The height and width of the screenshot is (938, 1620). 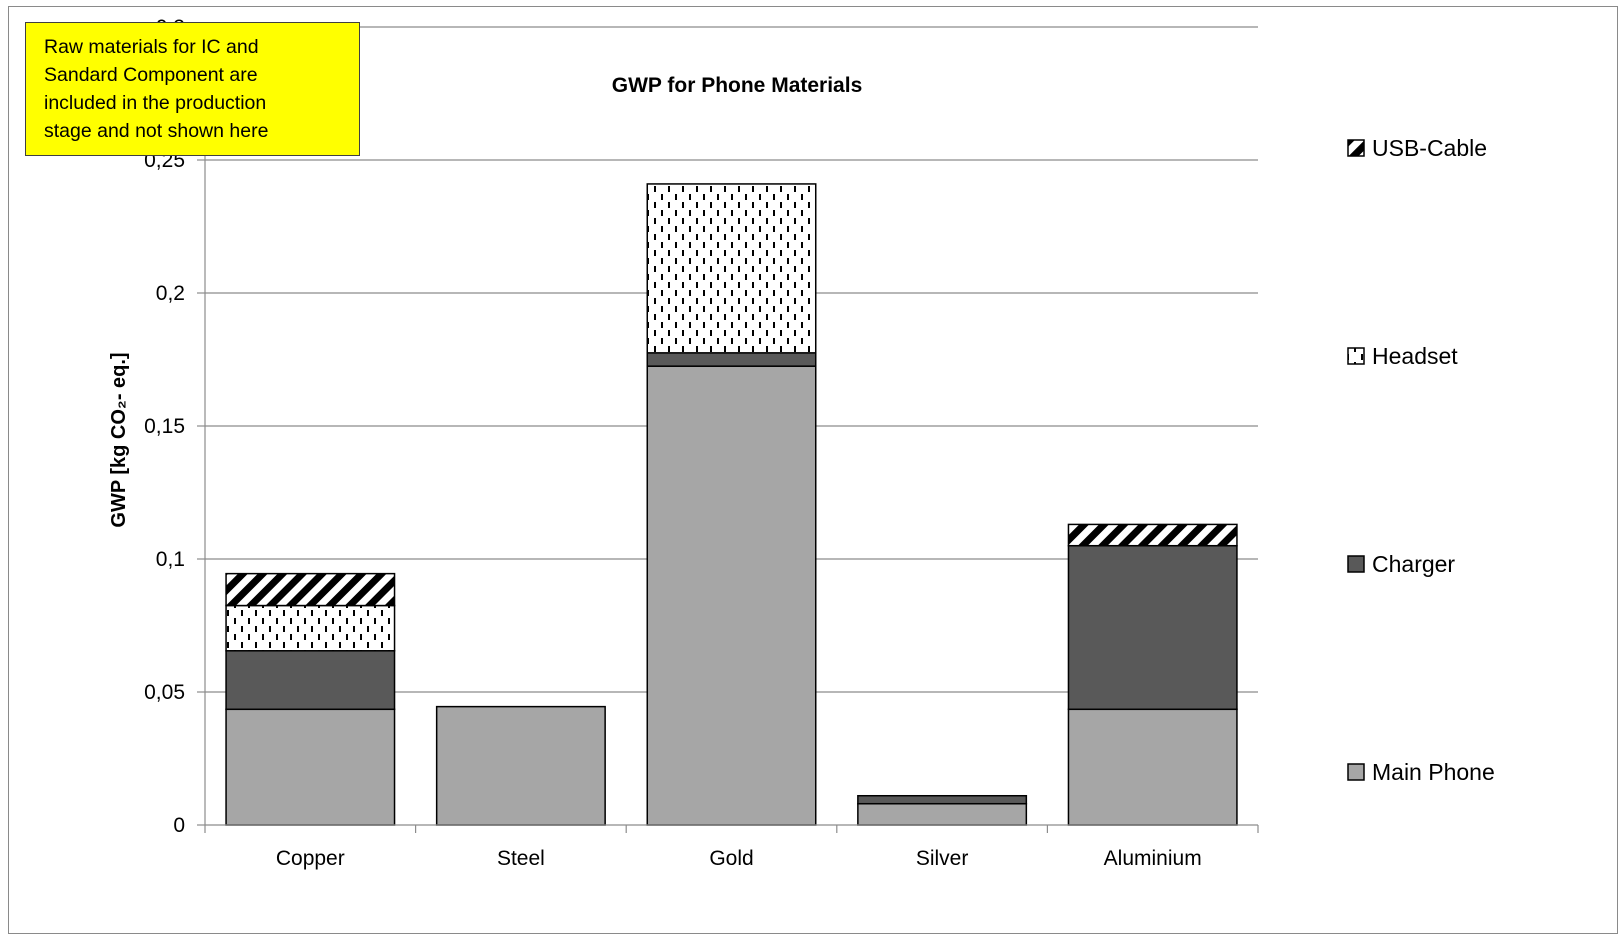 I want to click on legend-label: Main Phone, so click(x=1433, y=772).